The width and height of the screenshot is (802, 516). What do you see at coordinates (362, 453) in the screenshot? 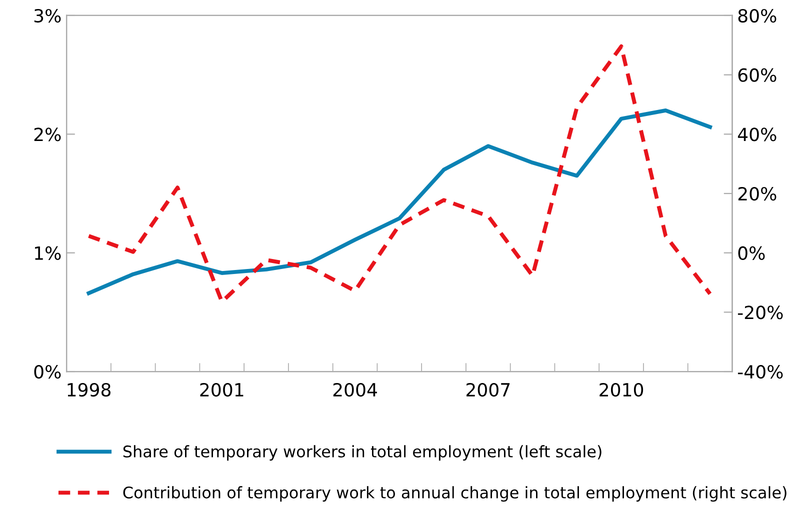
I see `legend-label: Share of temporary workers in total employment (left scale)` at bounding box center [362, 453].